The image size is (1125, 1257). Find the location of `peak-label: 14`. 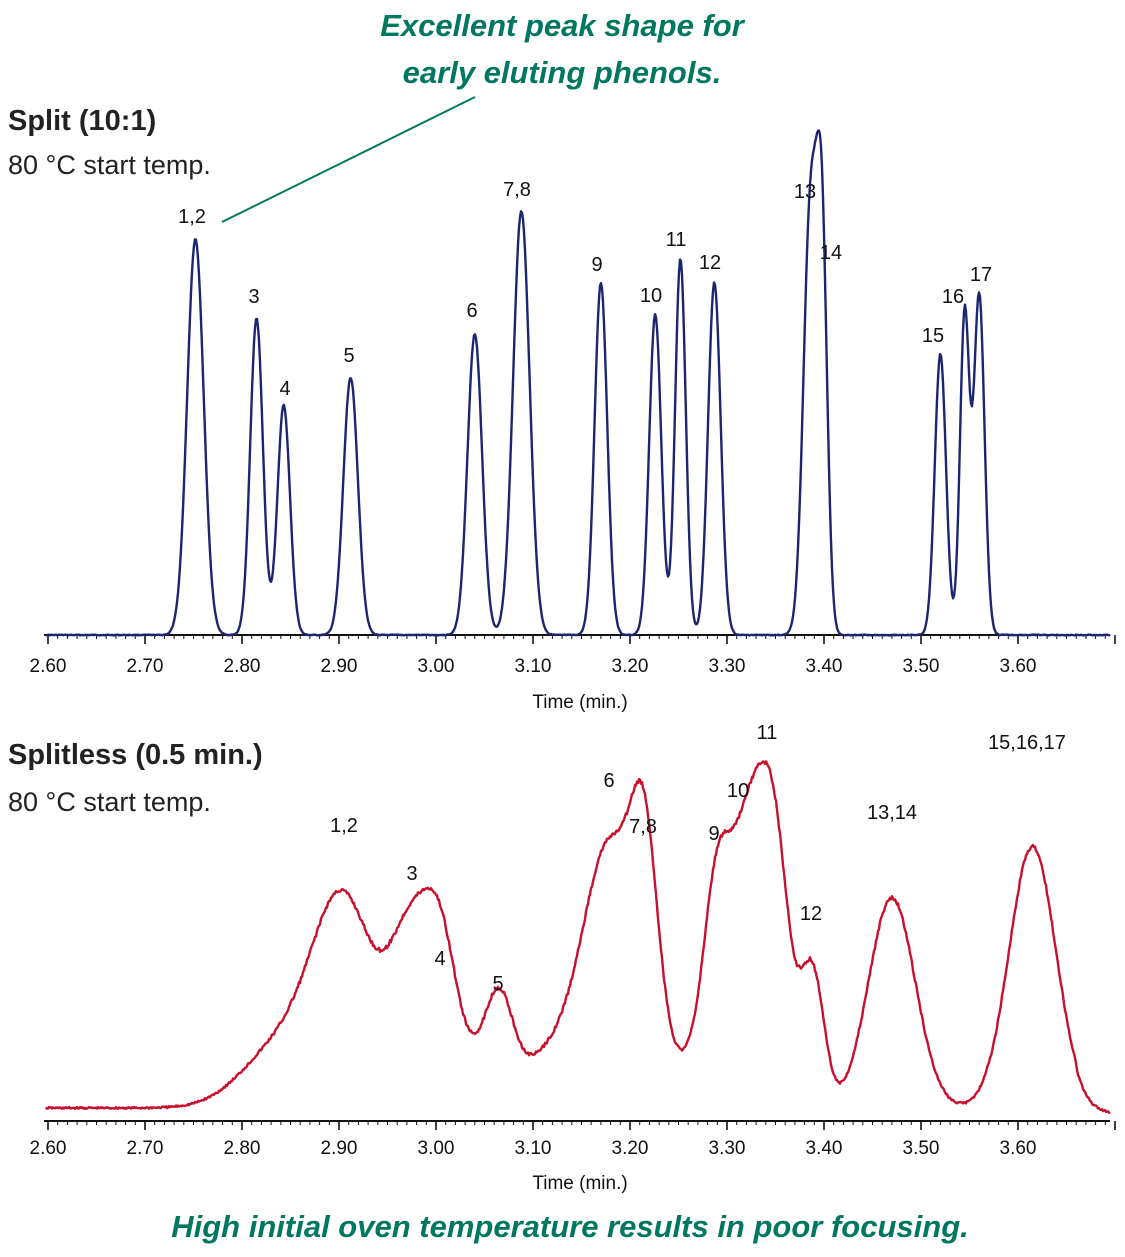

peak-label: 14 is located at coordinates (831, 253).